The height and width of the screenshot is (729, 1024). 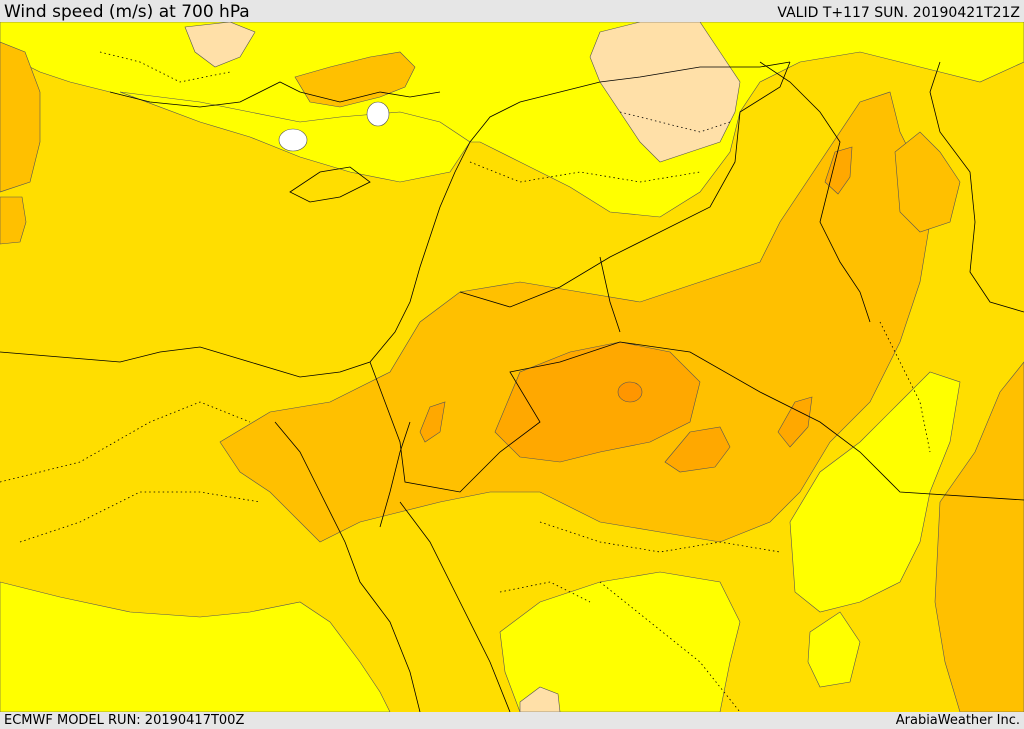 What do you see at coordinates (127, 12) in the screenshot?
I see `map-title: Wind speed (m/s) at 700 hPa` at bounding box center [127, 12].